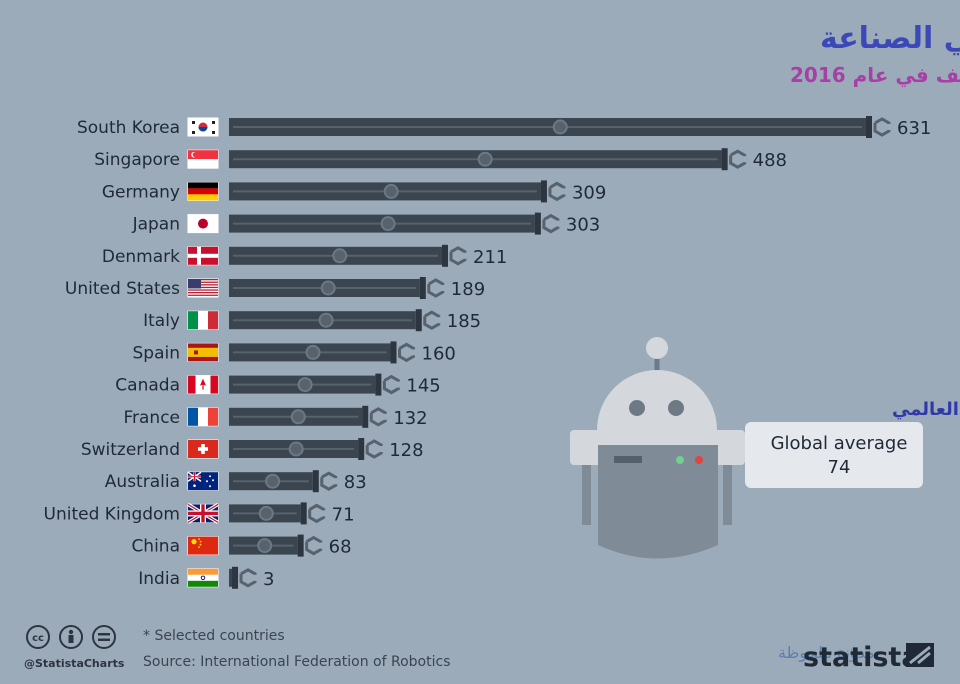 The width and height of the screenshot is (960, 684). Describe the element at coordinates (926, 409) in the screenshot. I see `global-average-arabic-label: المعدّل العالمي` at that location.